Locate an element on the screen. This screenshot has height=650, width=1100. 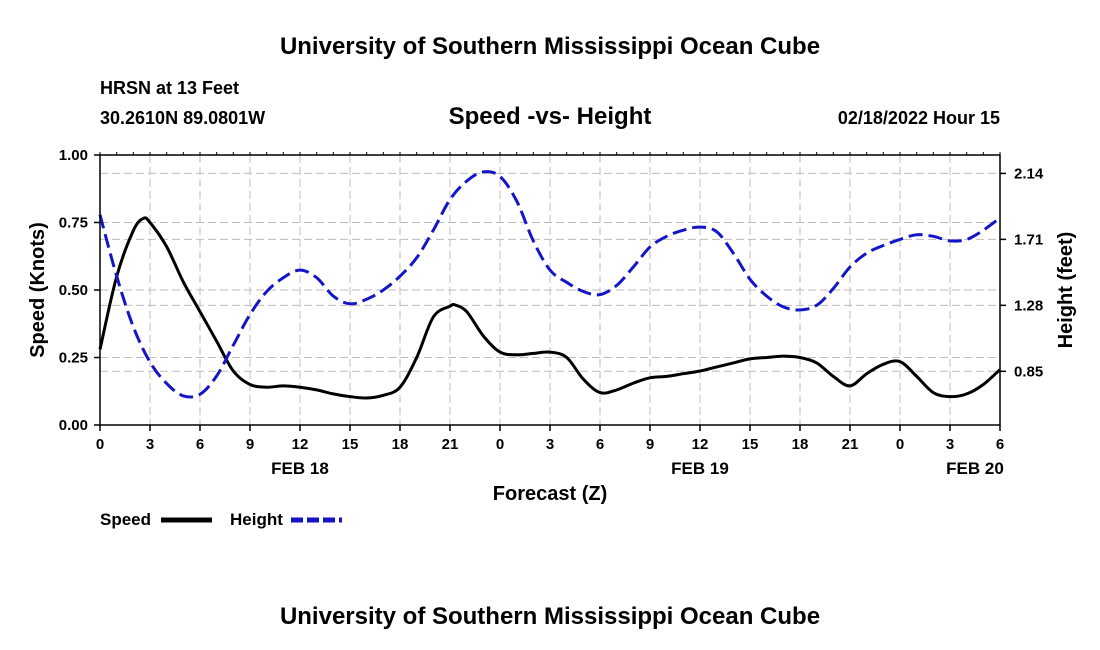
date-label: FEB 19 is located at coordinates (700, 468).